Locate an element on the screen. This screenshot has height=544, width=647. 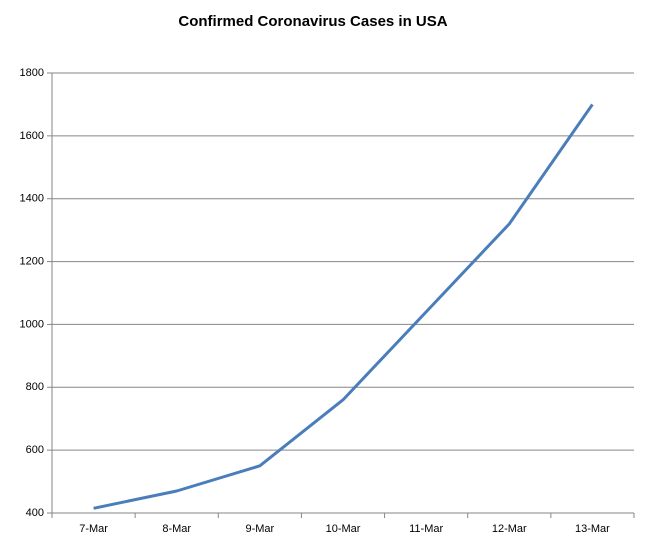
x-tick-label: 8-Mar is located at coordinates (176, 529).